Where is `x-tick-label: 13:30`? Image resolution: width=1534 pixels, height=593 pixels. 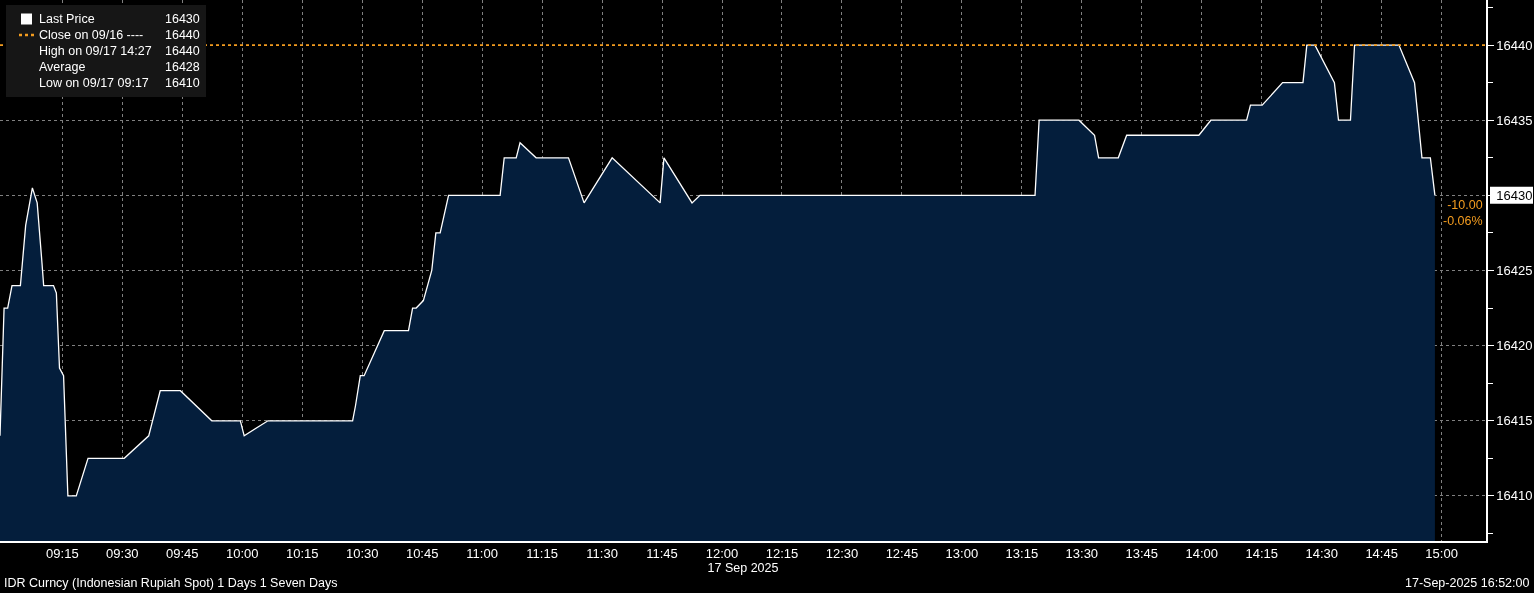 x-tick-label: 13:30 is located at coordinates (1082, 554).